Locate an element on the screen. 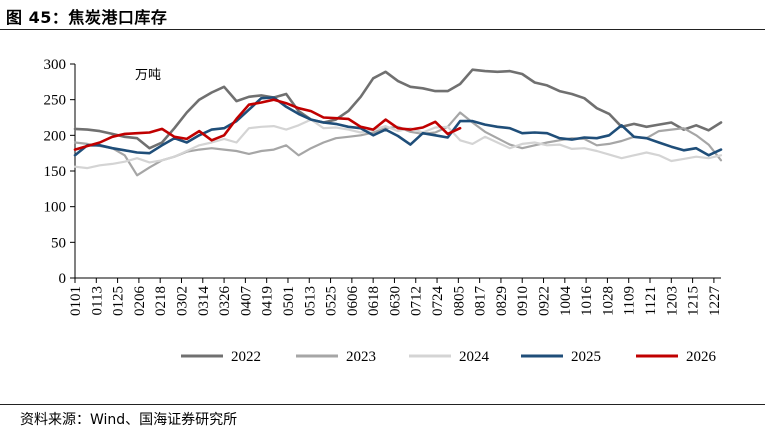 This screenshot has width=765, height=444. series-line-2023 is located at coordinates (398, 144).